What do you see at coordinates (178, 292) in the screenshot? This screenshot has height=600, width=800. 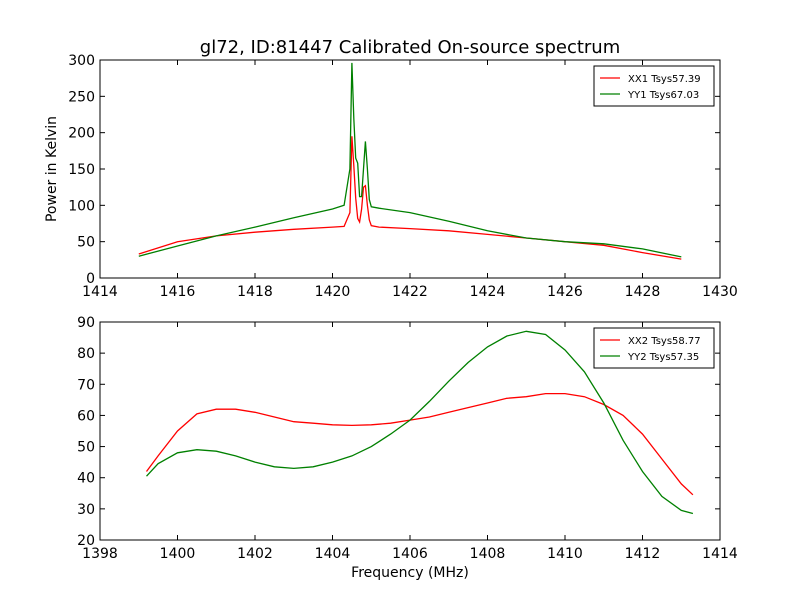 I see `x-tick-label: 1416` at bounding box center [178, 292].